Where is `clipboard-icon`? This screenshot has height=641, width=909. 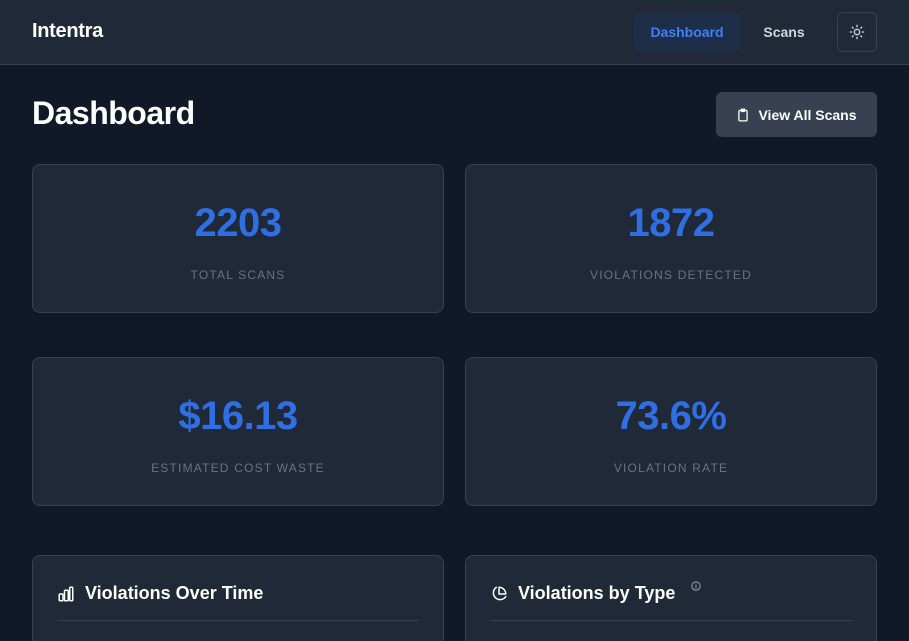 clipboard-icon is located at coordinates (743, 114).